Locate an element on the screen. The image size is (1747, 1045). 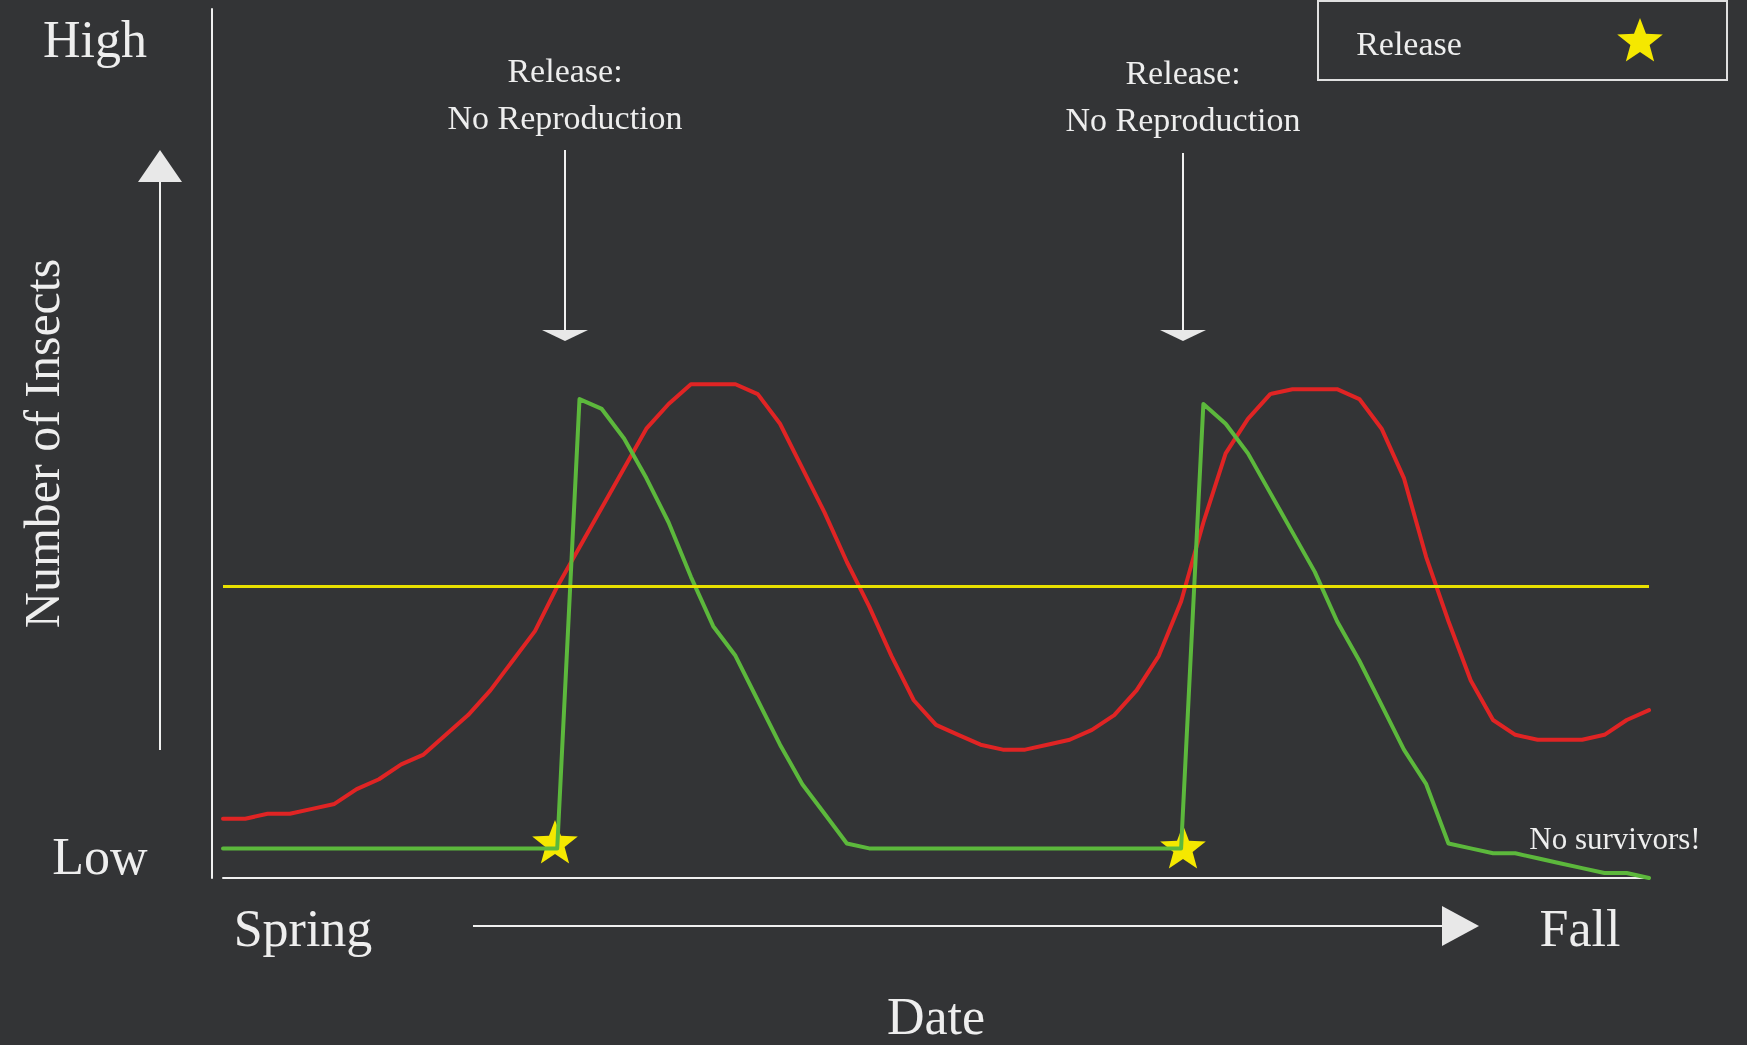
text: Fall is located at coordinates (1580, 928).